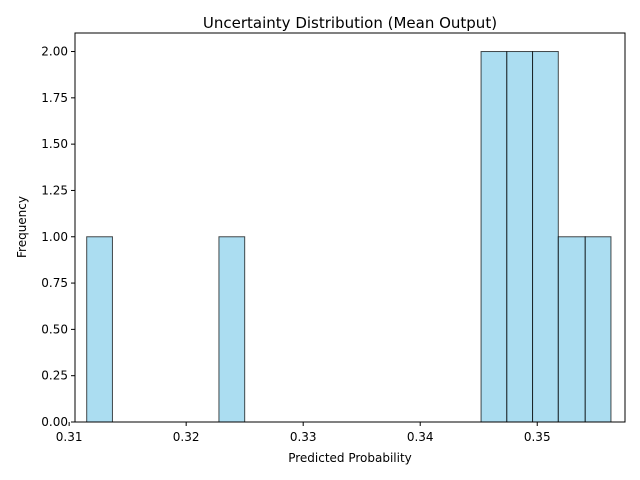 Image resolution: width=640 pixels, height=480 pixels. Describe the element at coordinates (54, 190) in the screenshot. I see `y-tick-label: 1.25` at that location.